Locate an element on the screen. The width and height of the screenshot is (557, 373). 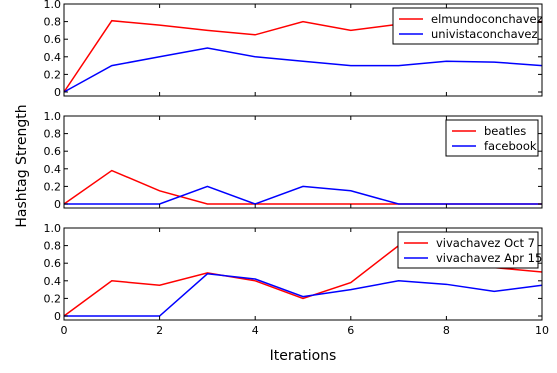
y-tick-label-0-3: 0.6 is located at coordinates (53, 39).